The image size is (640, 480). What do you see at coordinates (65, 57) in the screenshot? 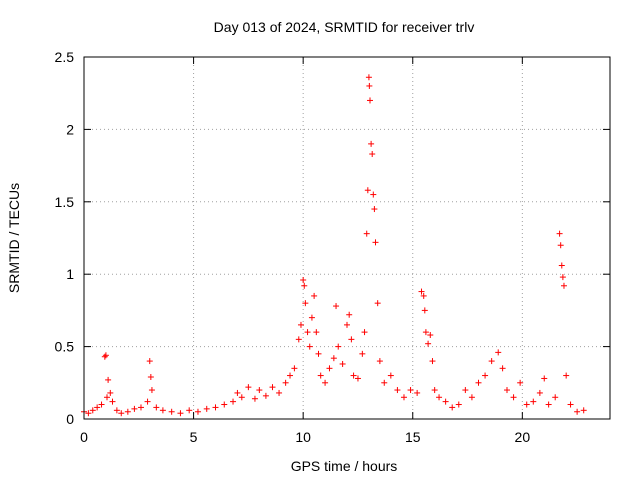
I see `y-tick-label: 2.5` at bounding box center [65, 57].